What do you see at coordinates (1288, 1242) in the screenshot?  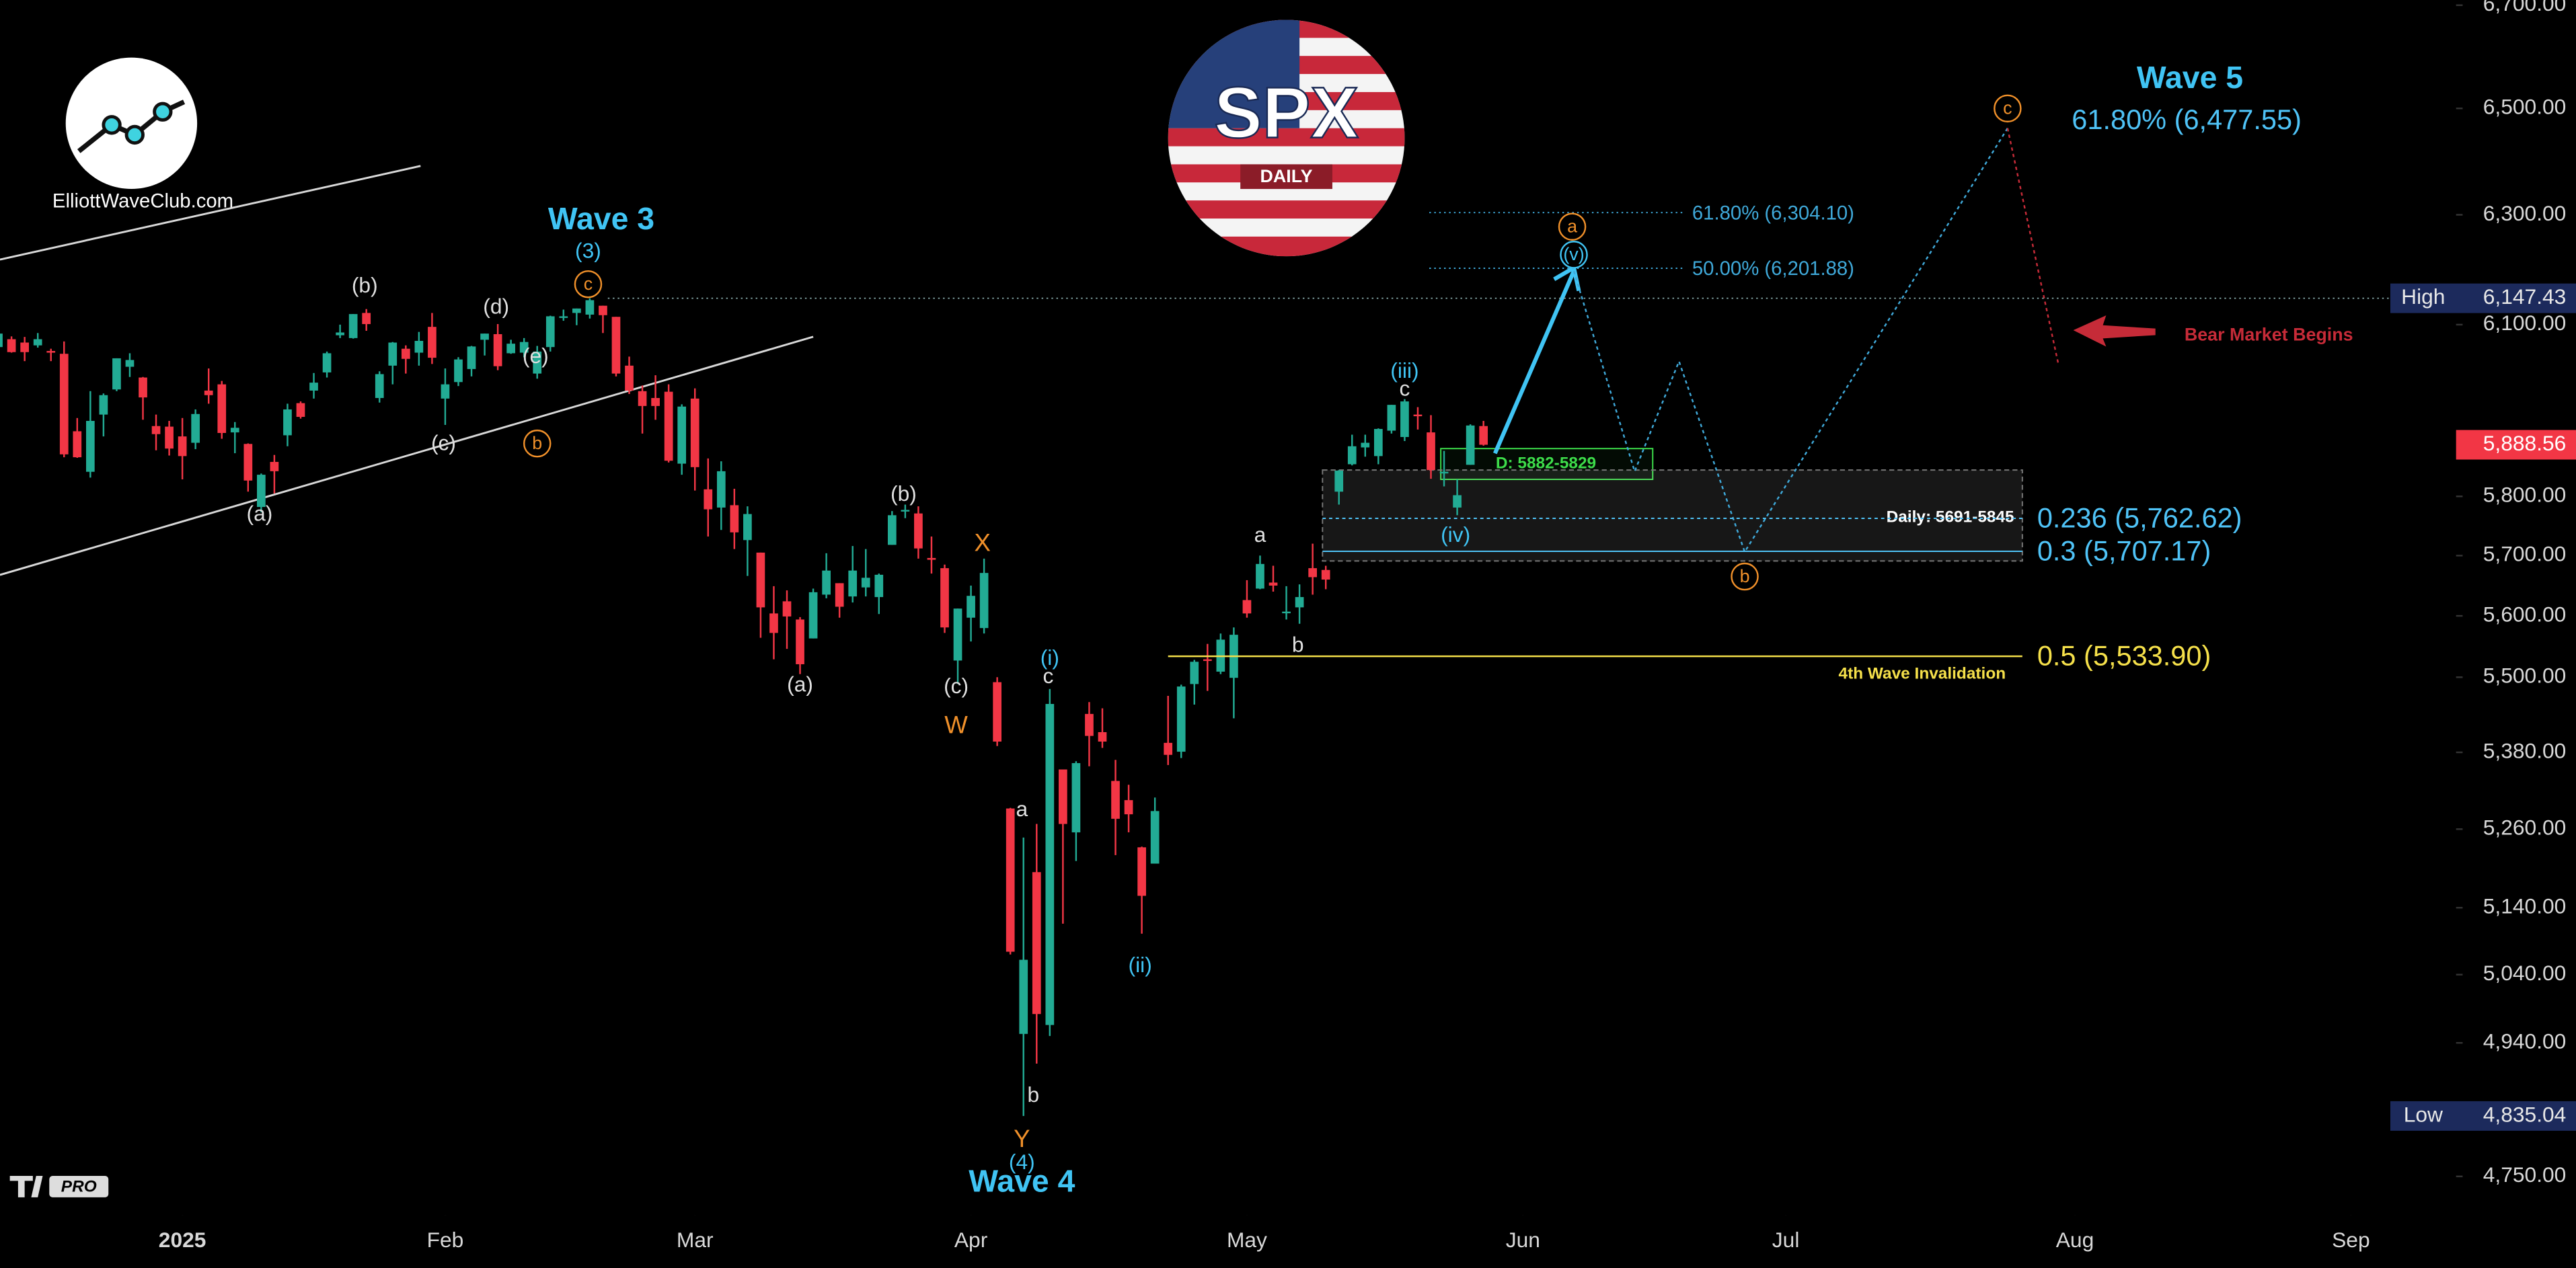 I see `x-axis-band` at bounding box center [1288, 1242].